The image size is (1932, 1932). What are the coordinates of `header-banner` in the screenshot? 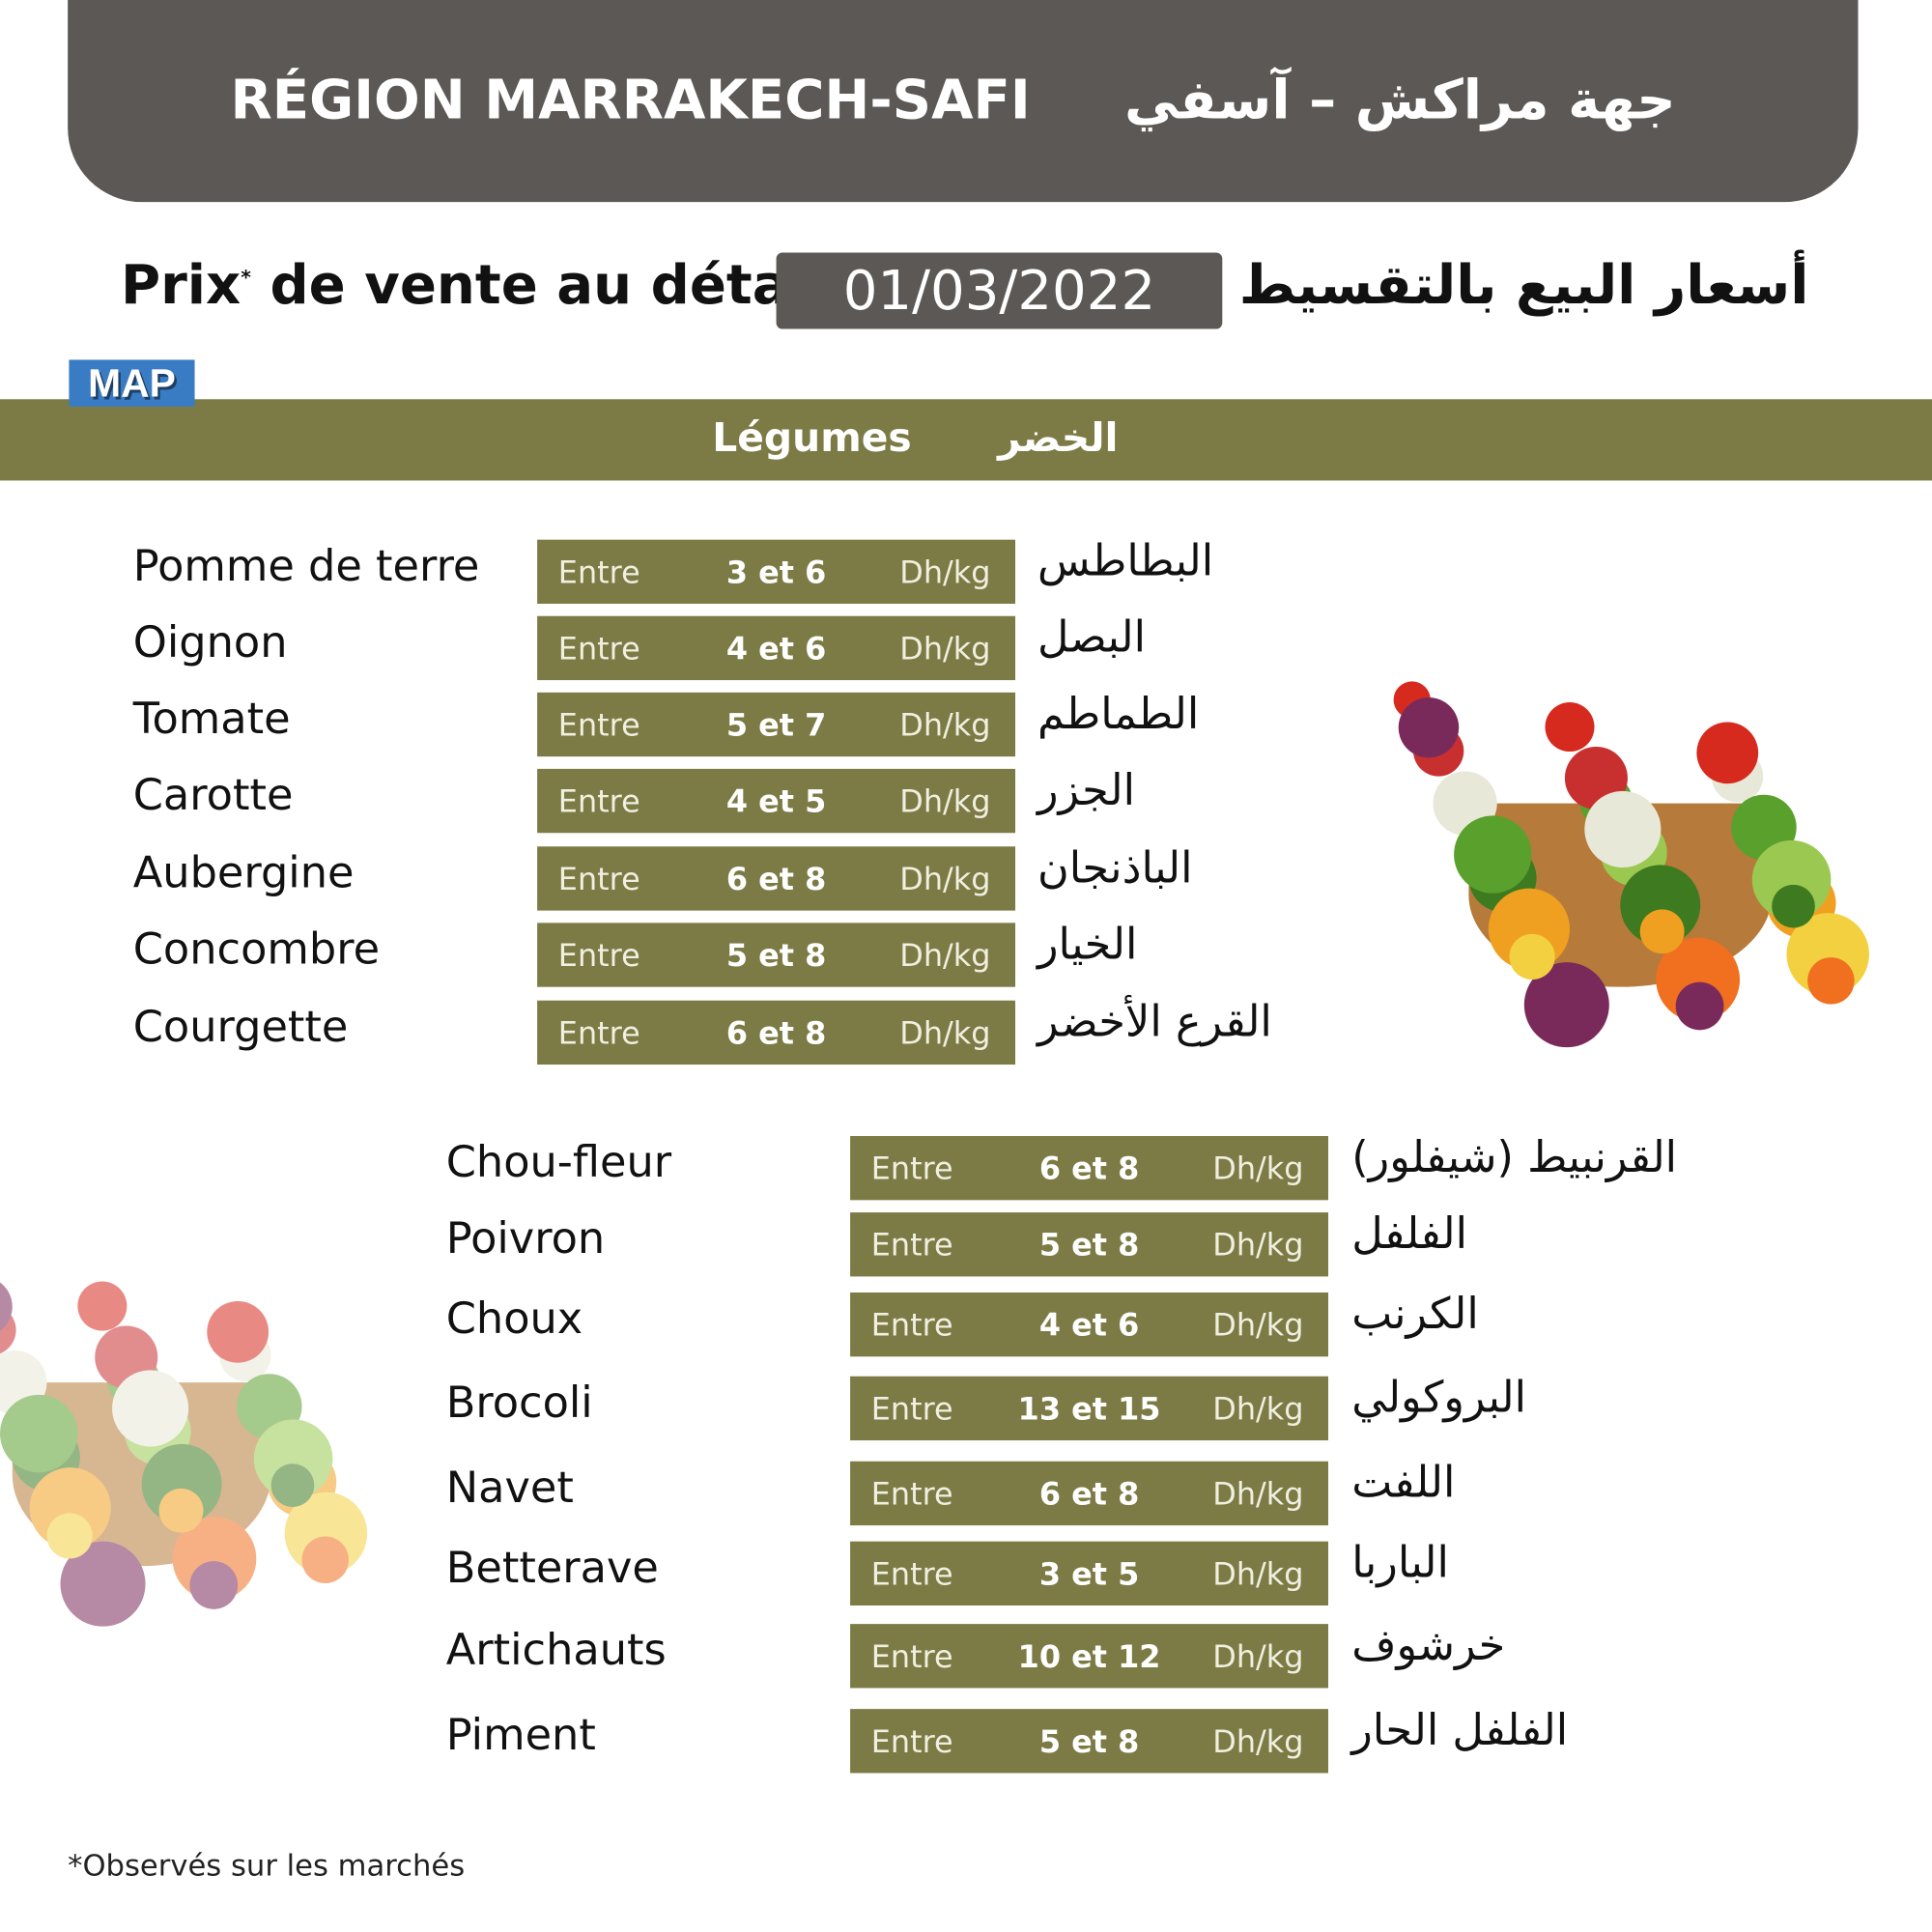 It's located at (963, 101).